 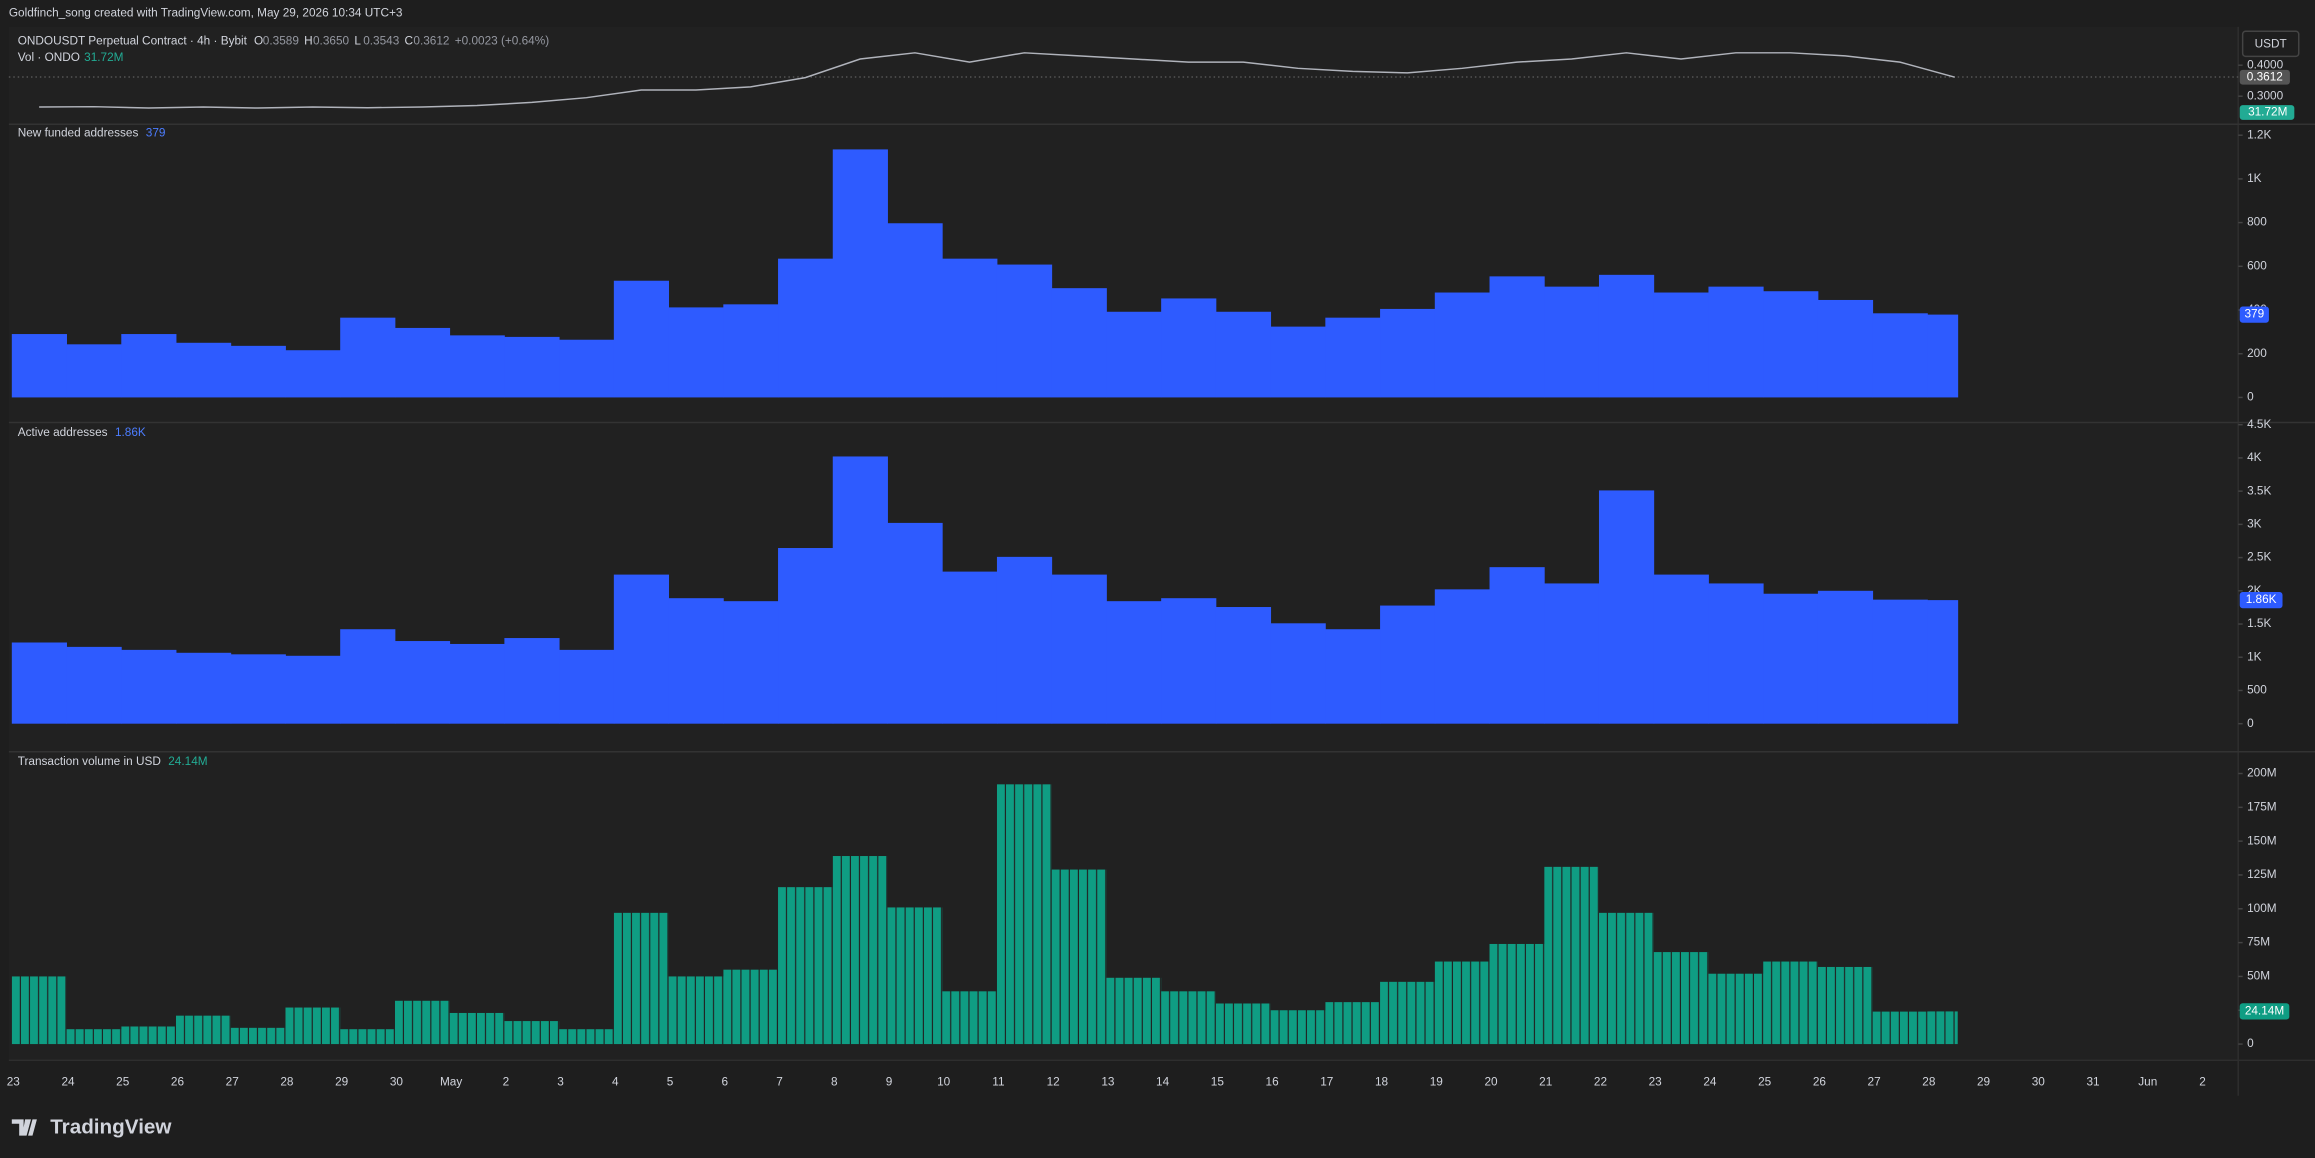 What do you see at coordinates (2259, 134) in the screenshot?
I see `y-tick-label: 1.2K` at bounding box center [2259, 134].